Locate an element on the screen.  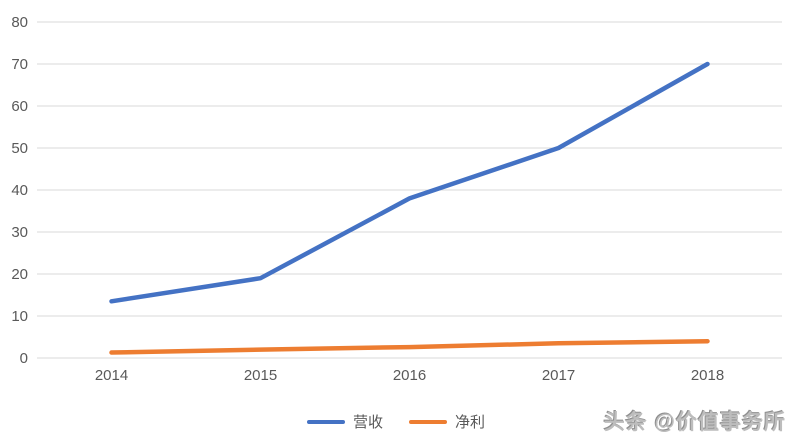
net-profit-legend-label: 净利 is located at coordinates (470, 422).